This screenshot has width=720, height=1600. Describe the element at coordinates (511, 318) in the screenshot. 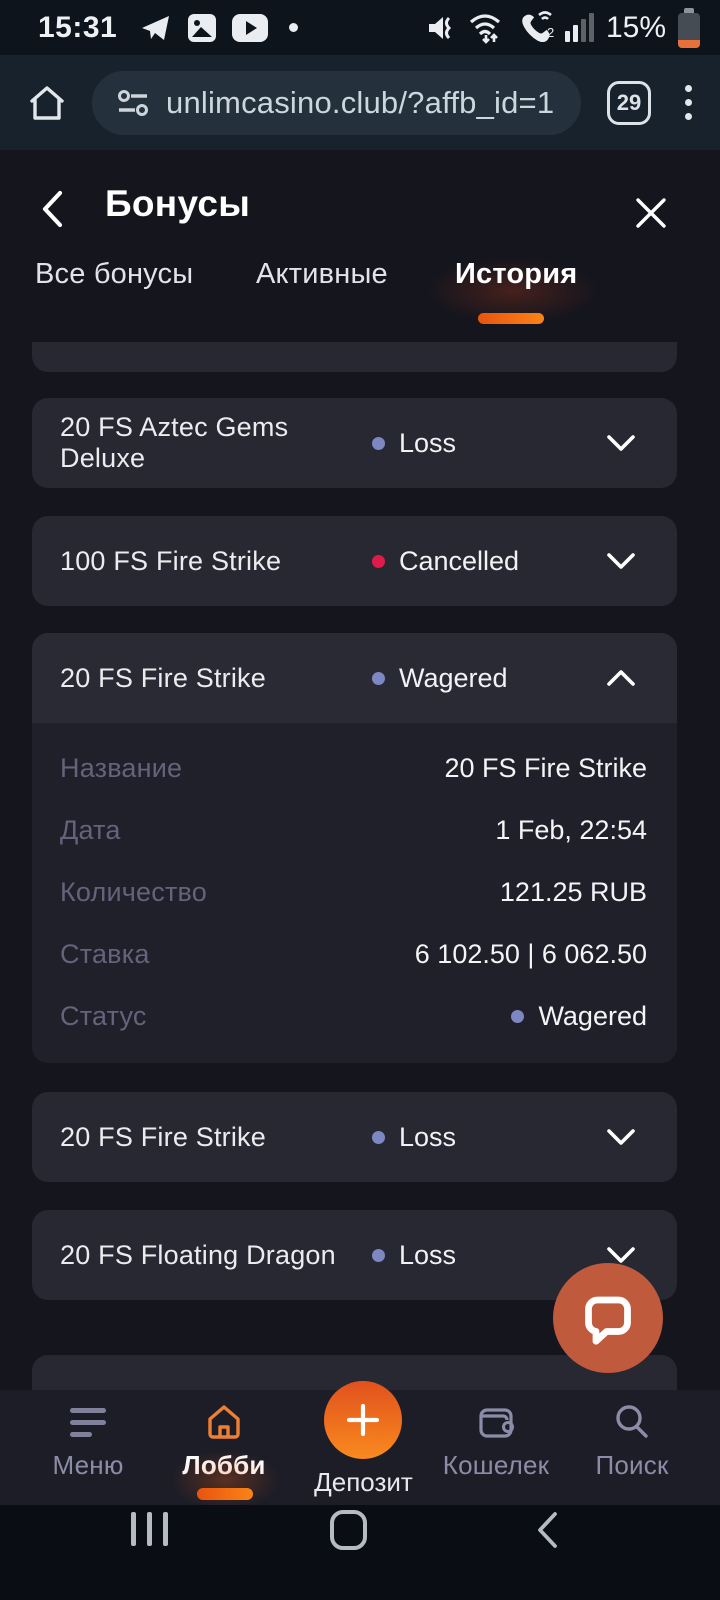

I see `active-tab-underline` at that location.